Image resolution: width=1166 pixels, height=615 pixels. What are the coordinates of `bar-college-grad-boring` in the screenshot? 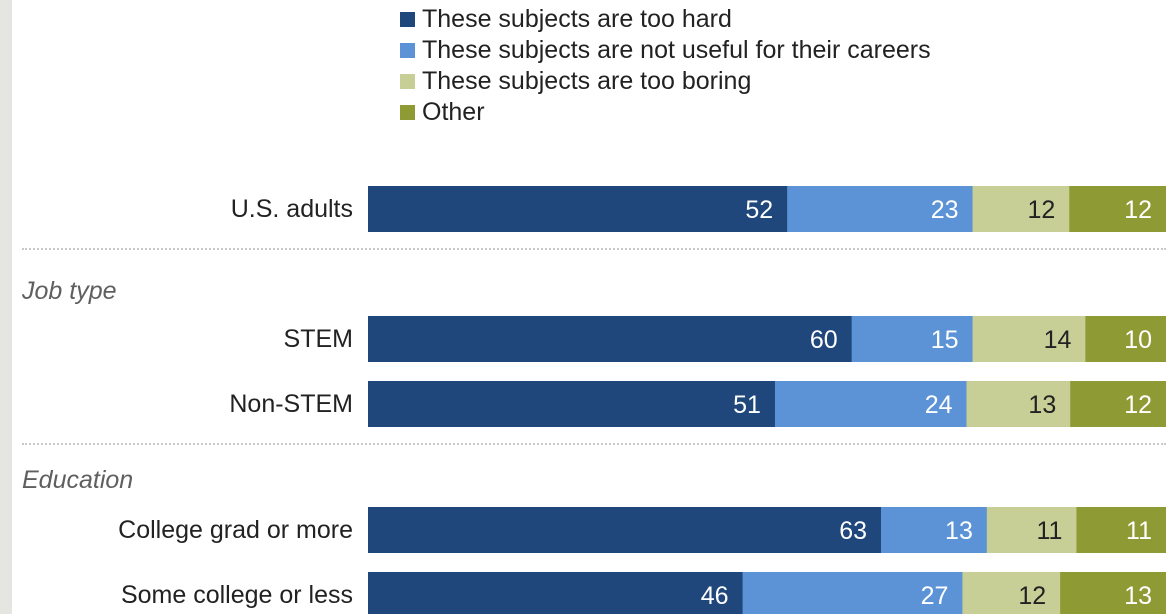 It's located at (1032, 530).